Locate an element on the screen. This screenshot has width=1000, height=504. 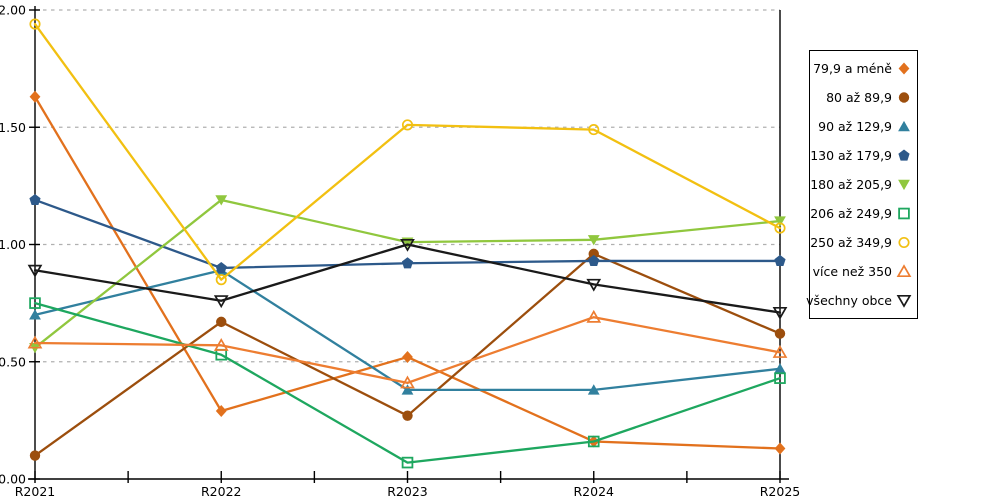
legend-label: 130 až 179,9 is located at coordinates (851, 155).